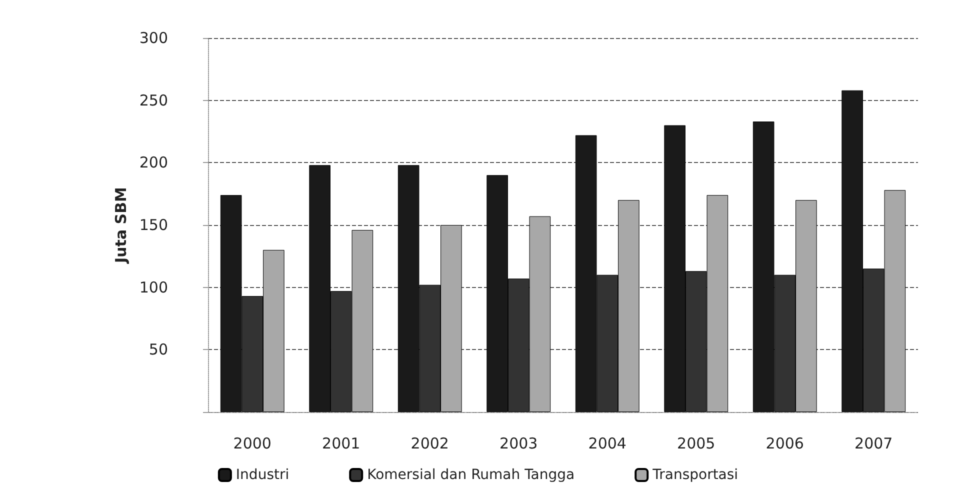 This screenshot has width=956, height=495. What do you see at coordinates (153, 287) in the screenshot?
I see `y-tick-label: 100` at bounding box center [153, 287].